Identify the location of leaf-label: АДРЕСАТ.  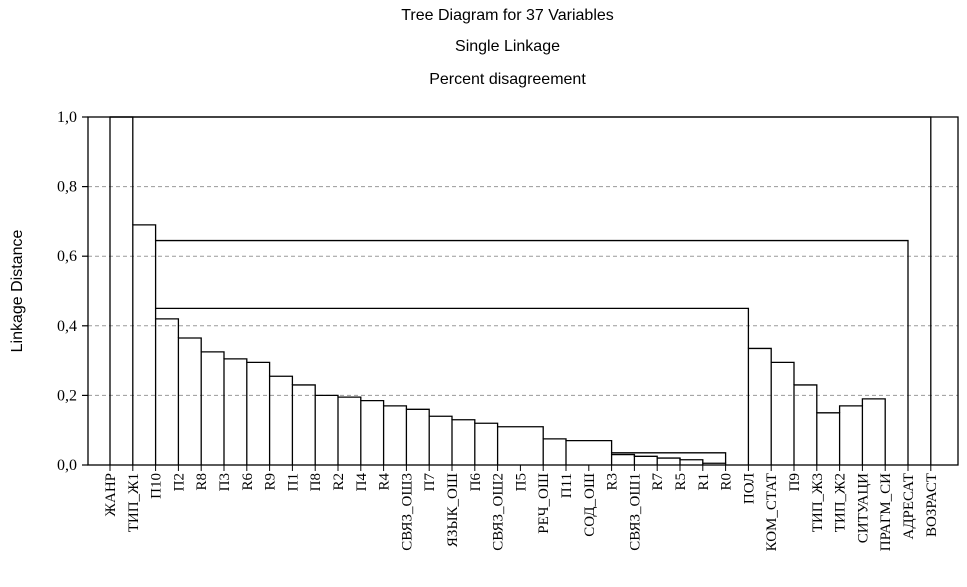
(909, 506).